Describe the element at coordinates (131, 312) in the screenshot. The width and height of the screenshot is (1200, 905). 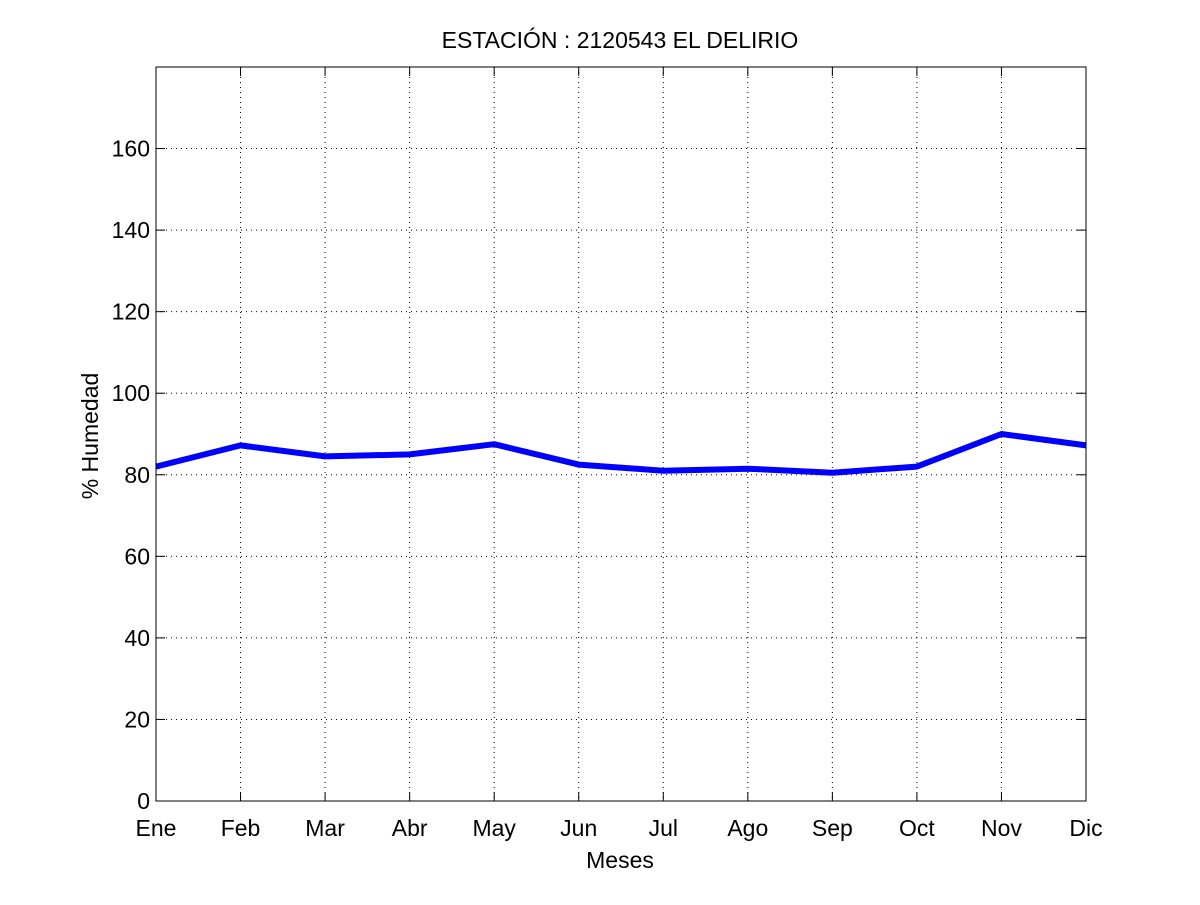
I see `y-tick-label: 120` at that location.